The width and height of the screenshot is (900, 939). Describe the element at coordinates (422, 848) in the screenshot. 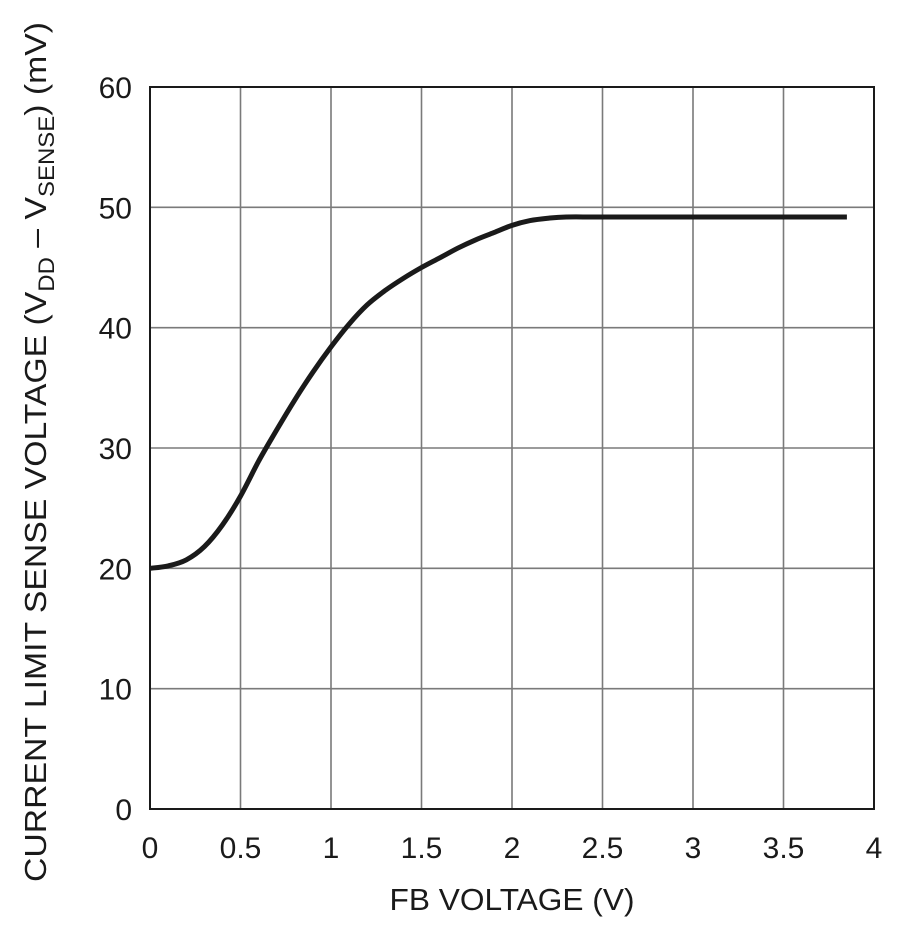

I see `x-tick-label: 1.5` at that location.